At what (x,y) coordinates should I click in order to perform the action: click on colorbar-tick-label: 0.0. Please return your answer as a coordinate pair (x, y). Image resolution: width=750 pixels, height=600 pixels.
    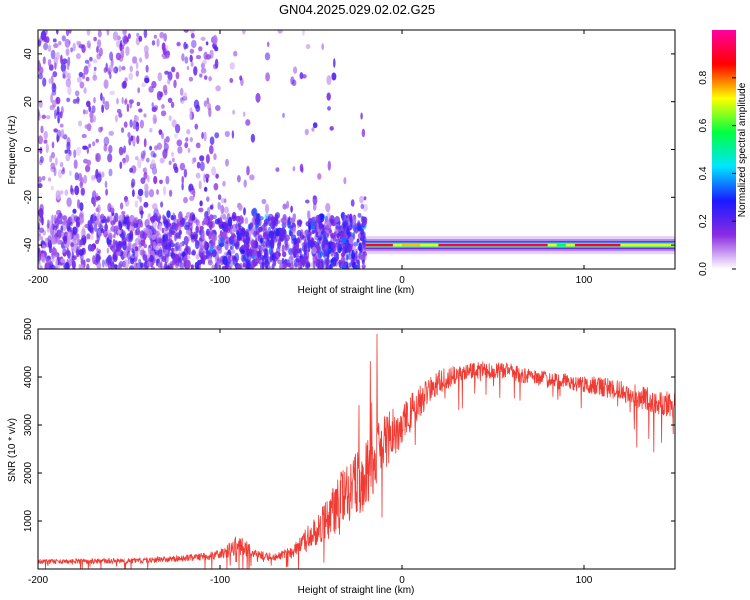
    Looking at the image, I should click on (703, 269).